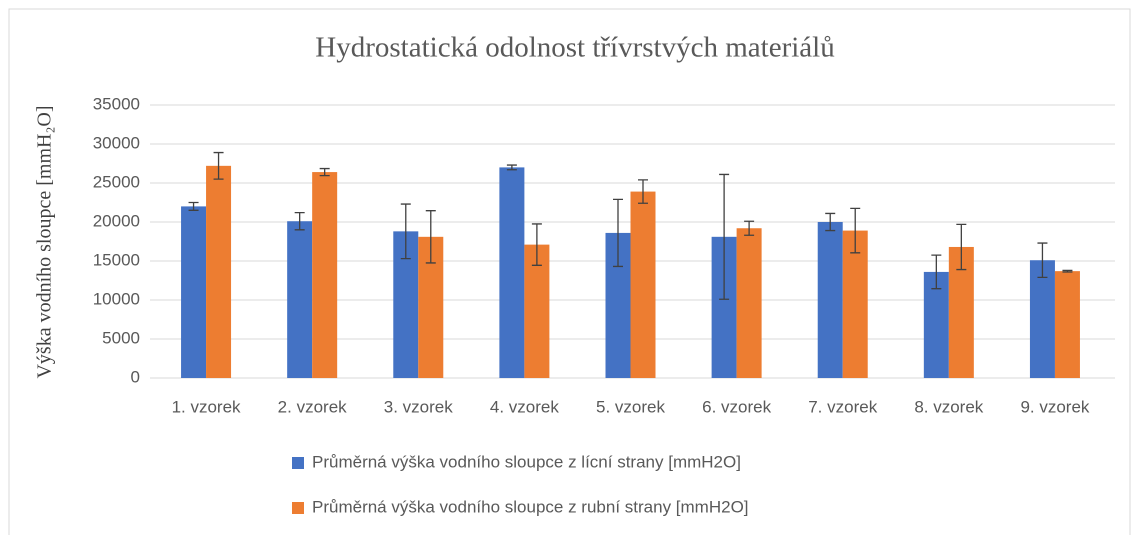 This screenshot has height=535, width=1140. What do you see at coordinates (116, 220) in the screenshot?
I see `y-tick-label: 20000` at bounding box center [116, 220].